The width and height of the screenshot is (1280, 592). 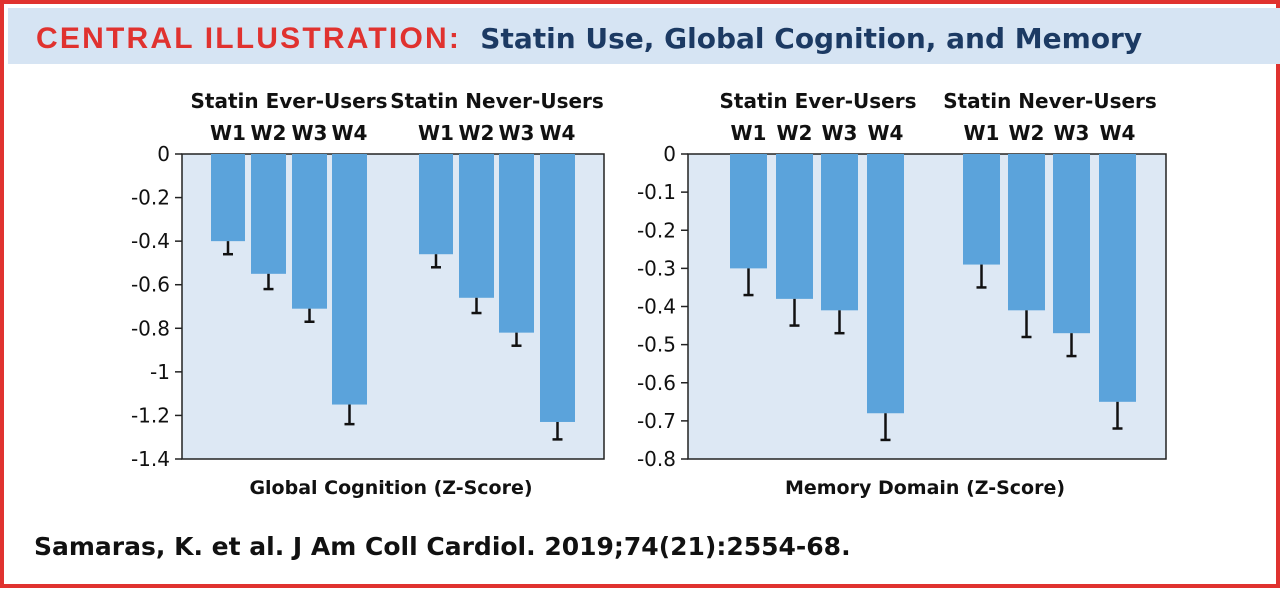 What do you see at coordinates (160, 372) in the screenshot?
I see `y-tick-label: -1` at bounding box center [160, 372].